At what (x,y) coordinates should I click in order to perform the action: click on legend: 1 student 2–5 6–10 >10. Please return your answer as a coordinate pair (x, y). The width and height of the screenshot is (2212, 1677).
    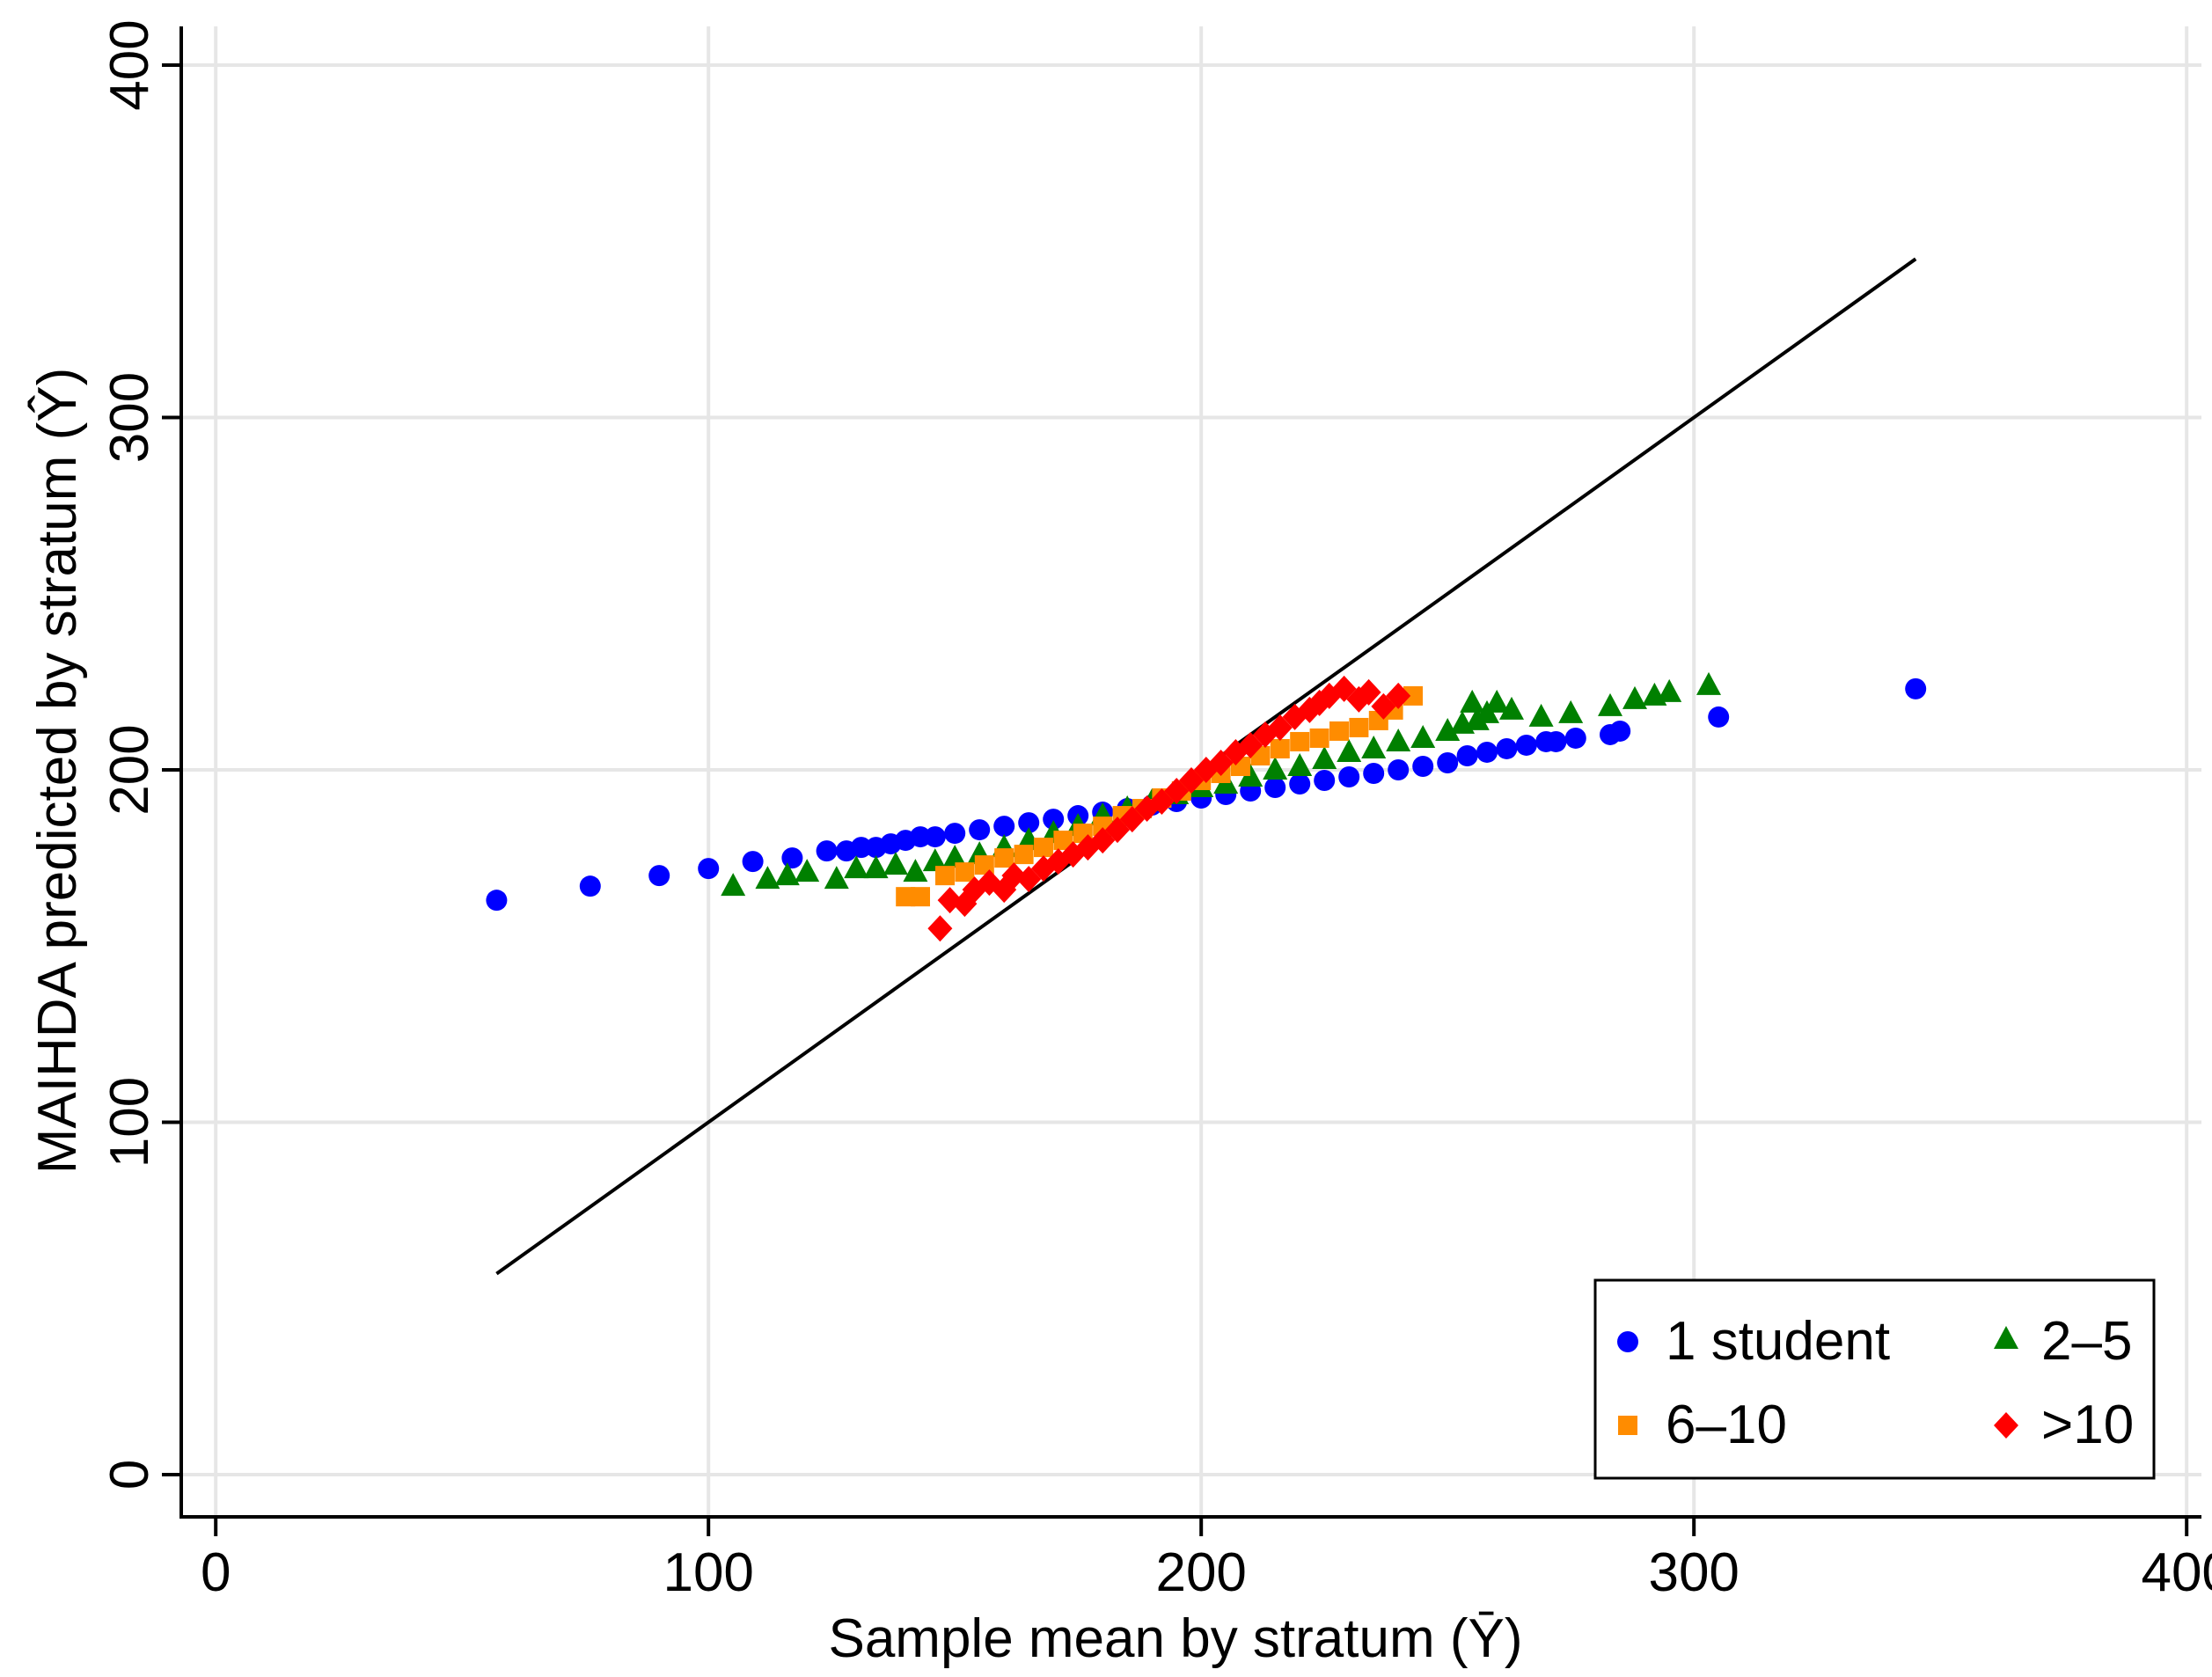
    Looking at the image, I should click on (1874, 1379).